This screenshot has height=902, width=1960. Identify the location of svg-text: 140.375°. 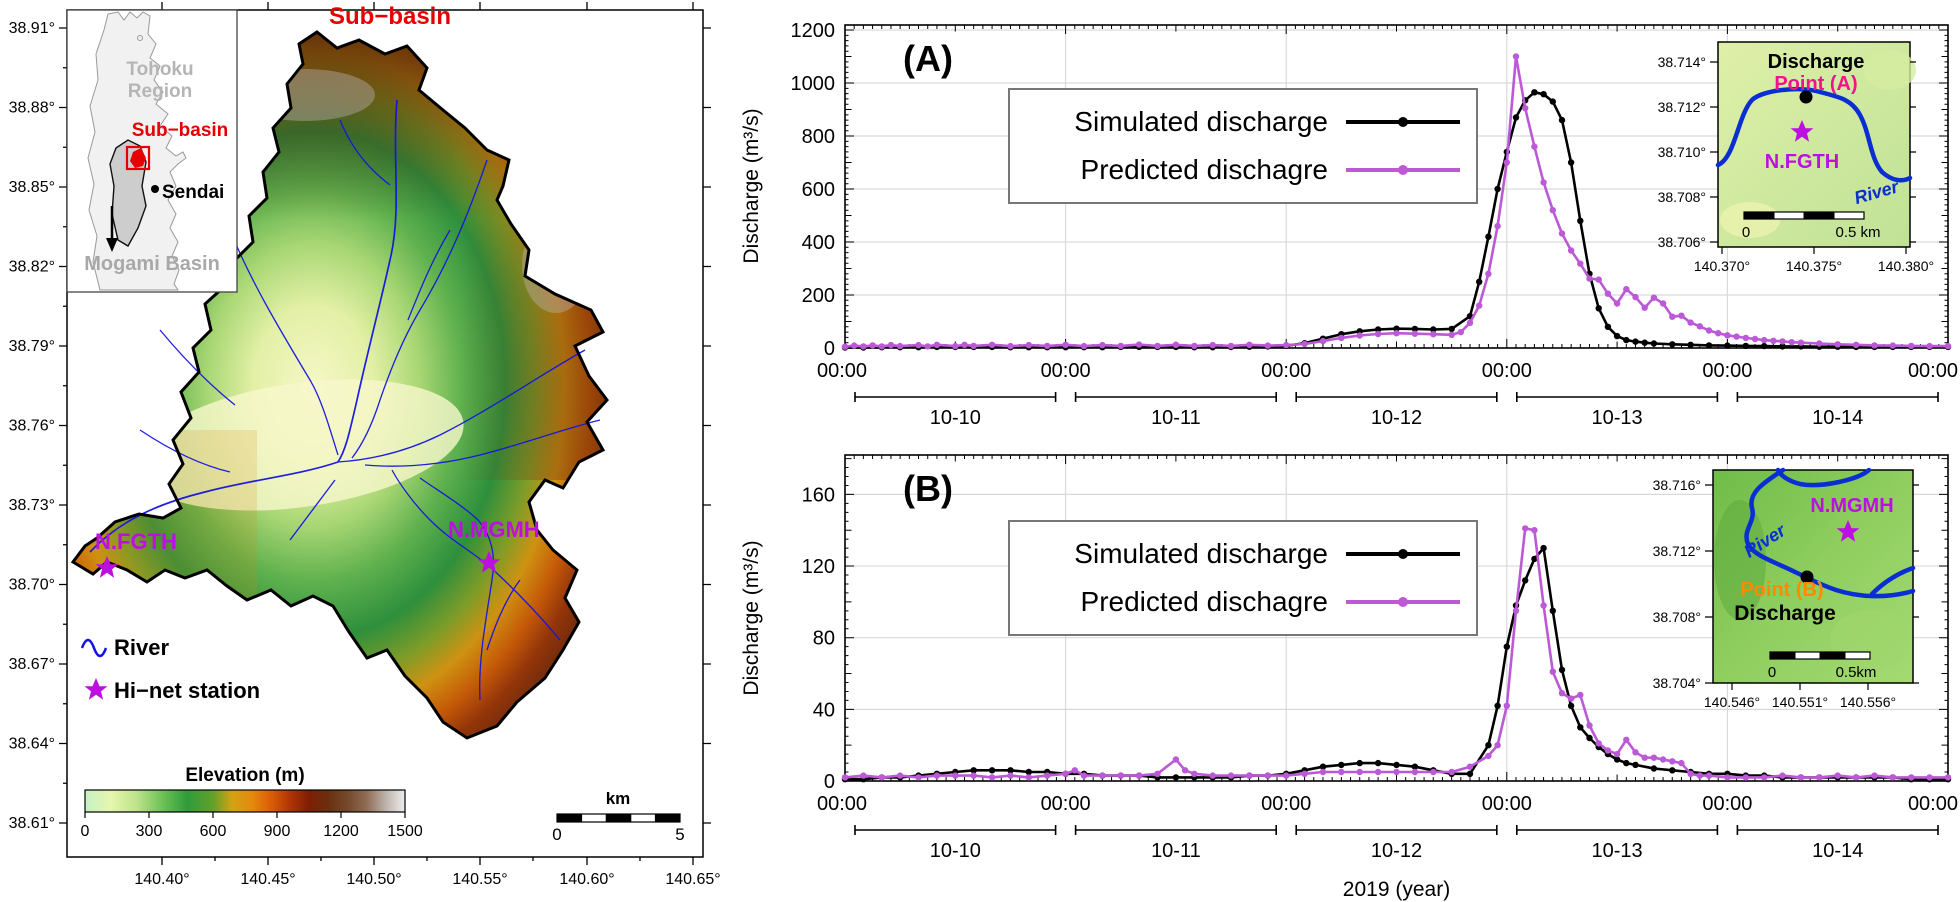
(1814, 266).